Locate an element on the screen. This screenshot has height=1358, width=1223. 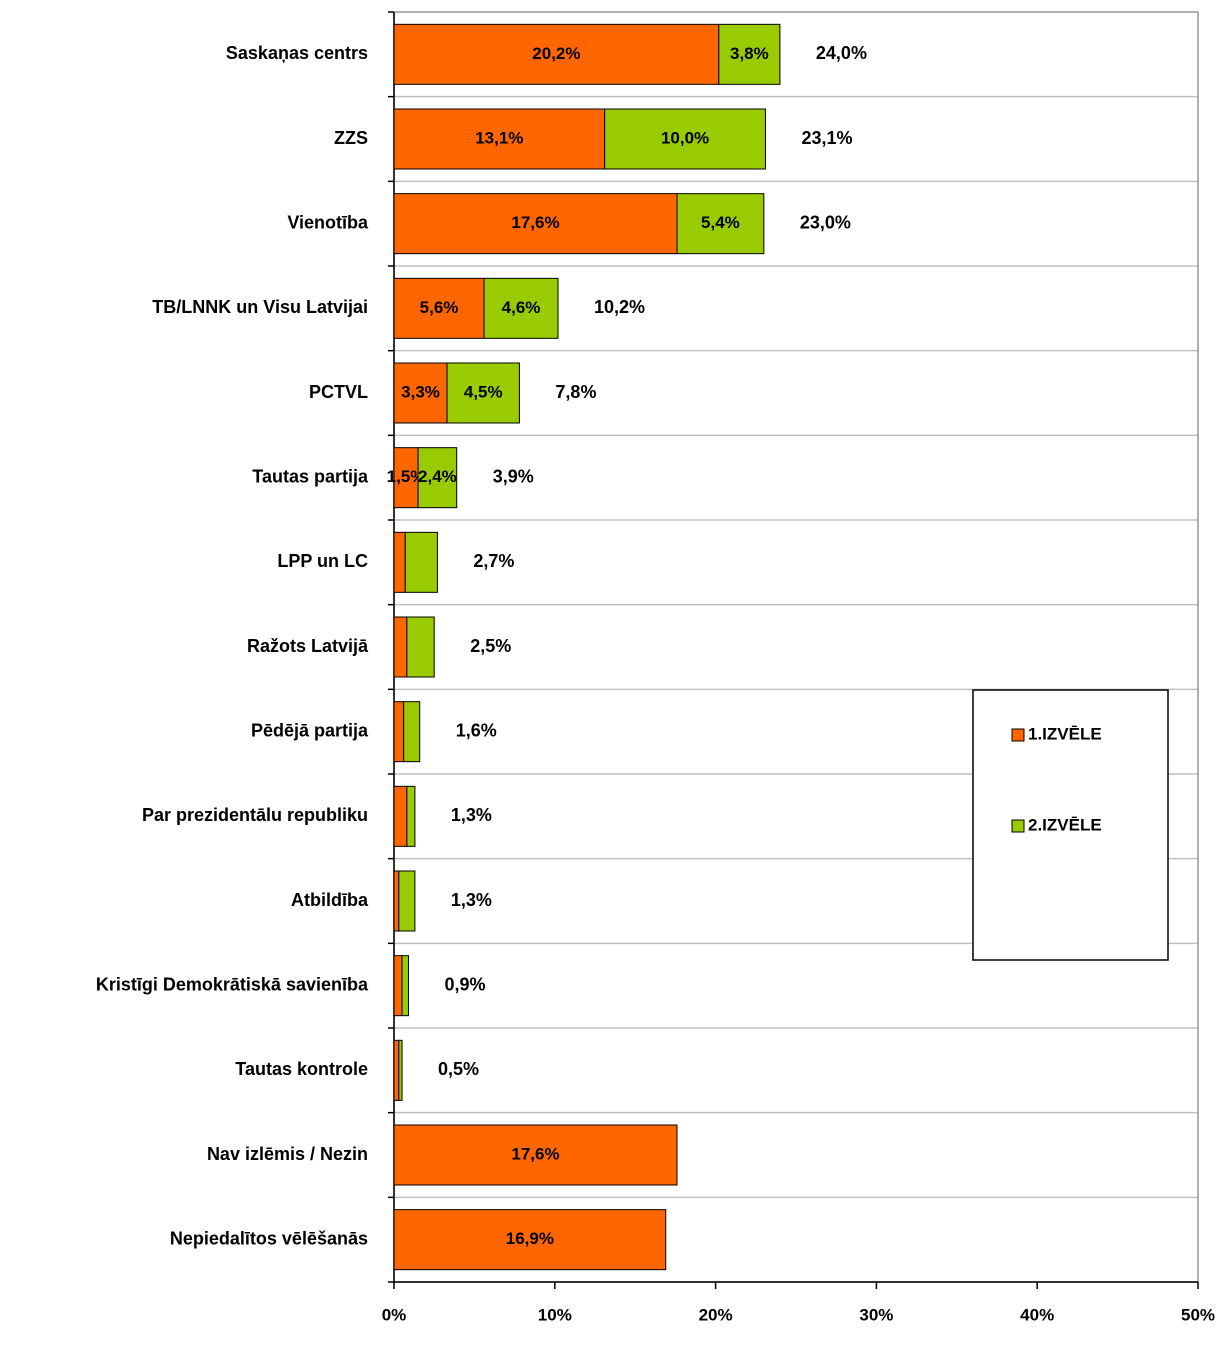
y-tick-label: Nav izlēmis / Nezin is located at coordinates (287, 1154).